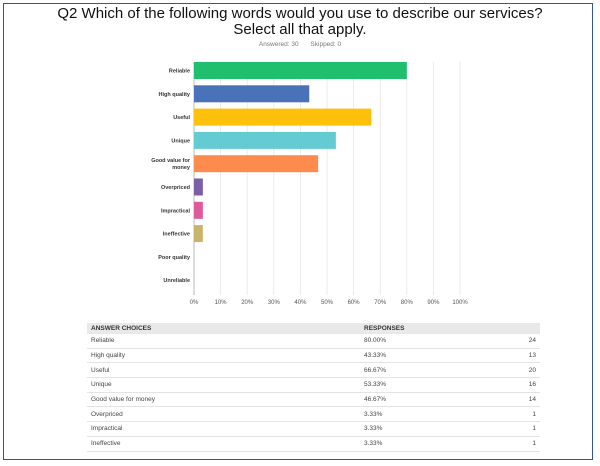  I want to click on category-label: Unreliable, so click(176, 281).